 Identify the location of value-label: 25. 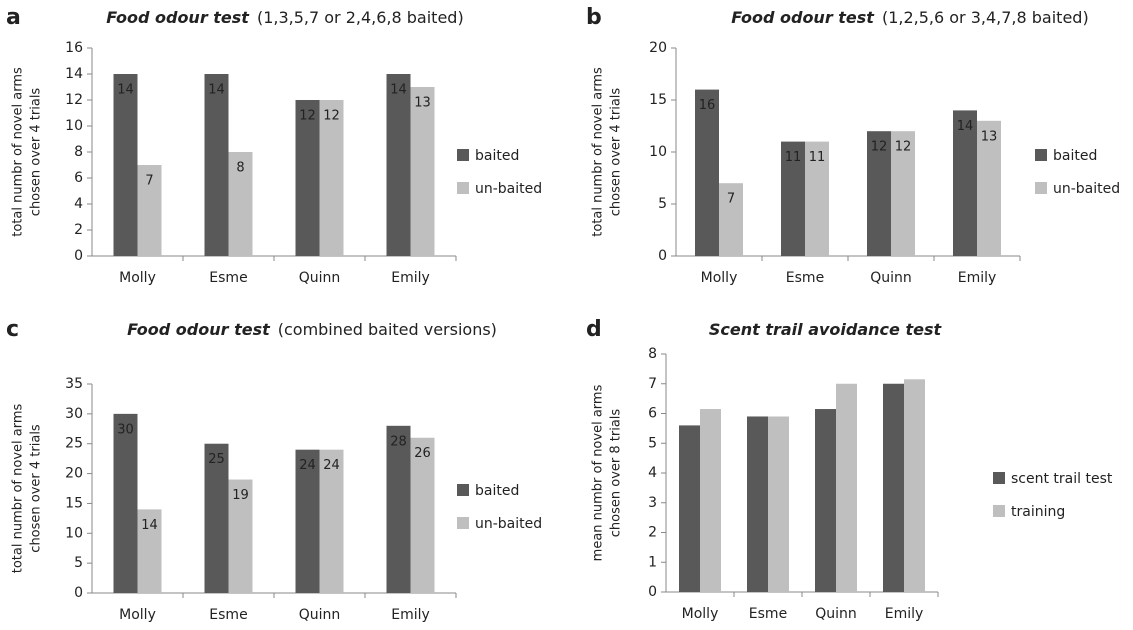
(216, 459).